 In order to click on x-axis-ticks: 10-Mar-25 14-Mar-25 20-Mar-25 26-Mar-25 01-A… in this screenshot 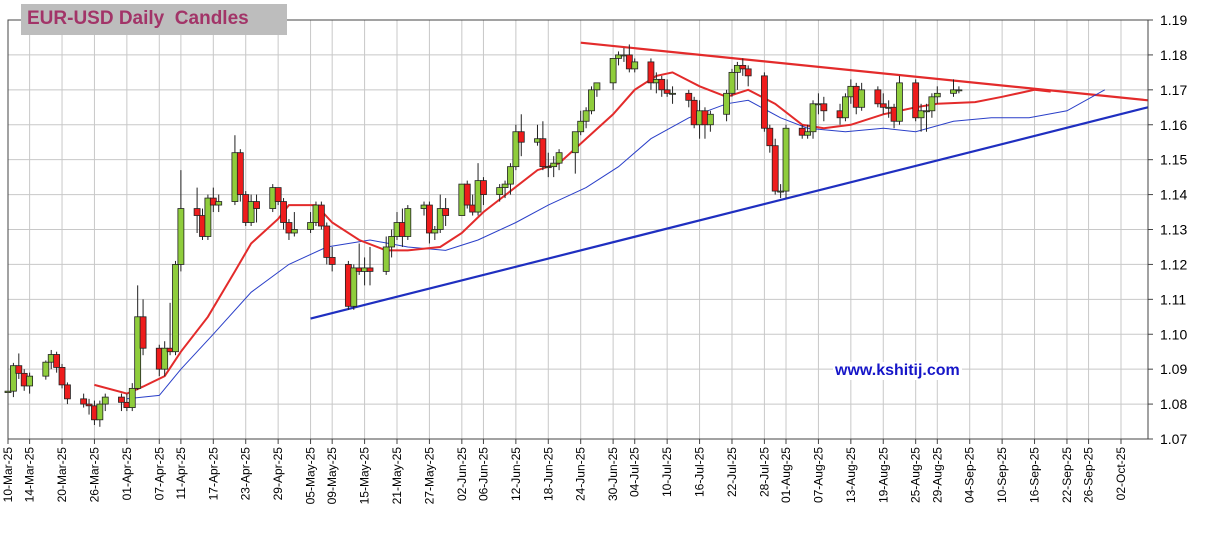, I will do `click(564, 471)`.